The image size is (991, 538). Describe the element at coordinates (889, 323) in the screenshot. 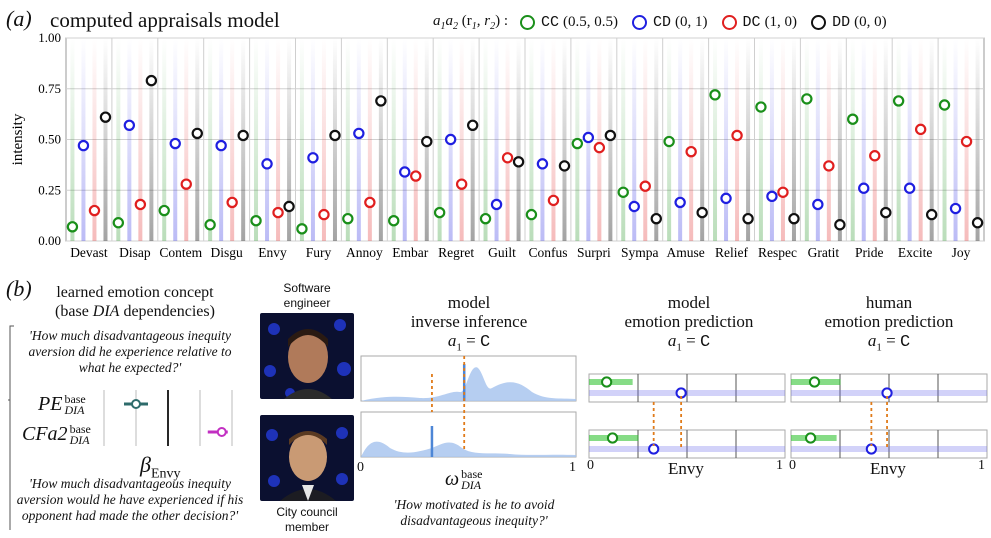

I see `human-prediction-title: human emotion prediction a1 = C` at that location.